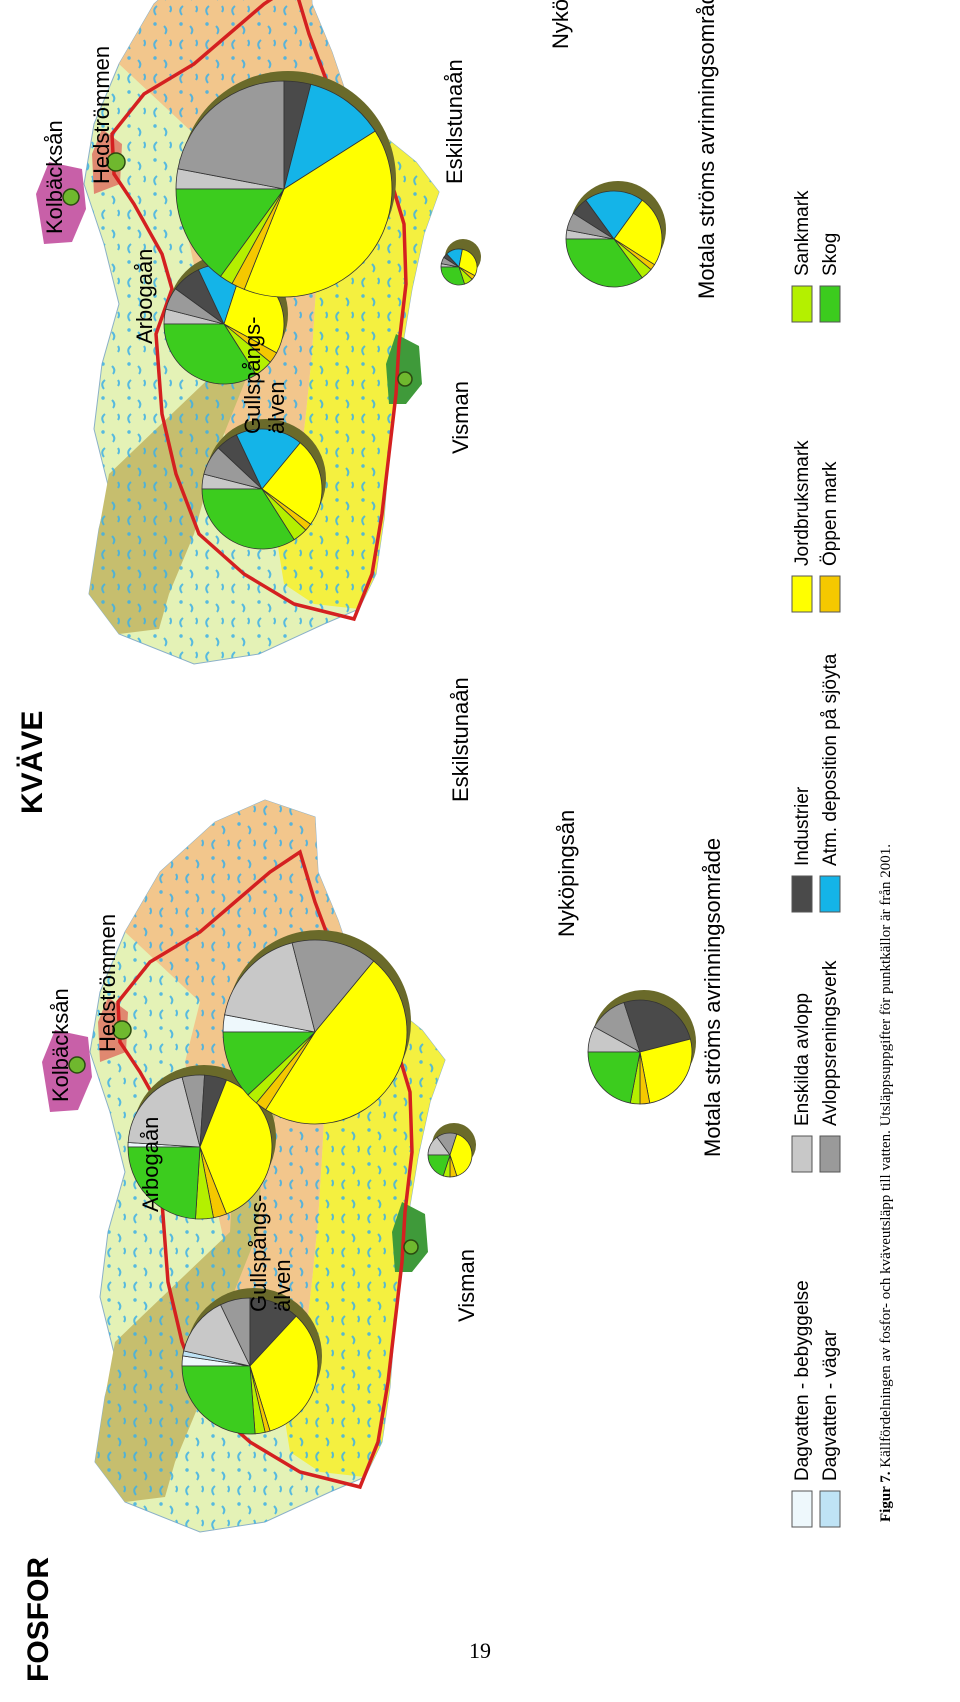 The height and width of the screenshot is (1702, 960). What do you see at coordinates (802, 826) in the screenshot?
I see `legend-label: Industrier` at bounding box center [802, 826].